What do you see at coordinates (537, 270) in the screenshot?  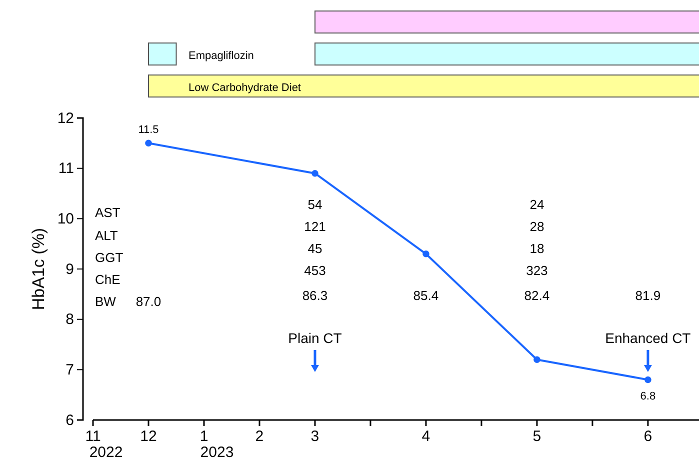 I see `annotation: 323` at bounding box center [537, 270].